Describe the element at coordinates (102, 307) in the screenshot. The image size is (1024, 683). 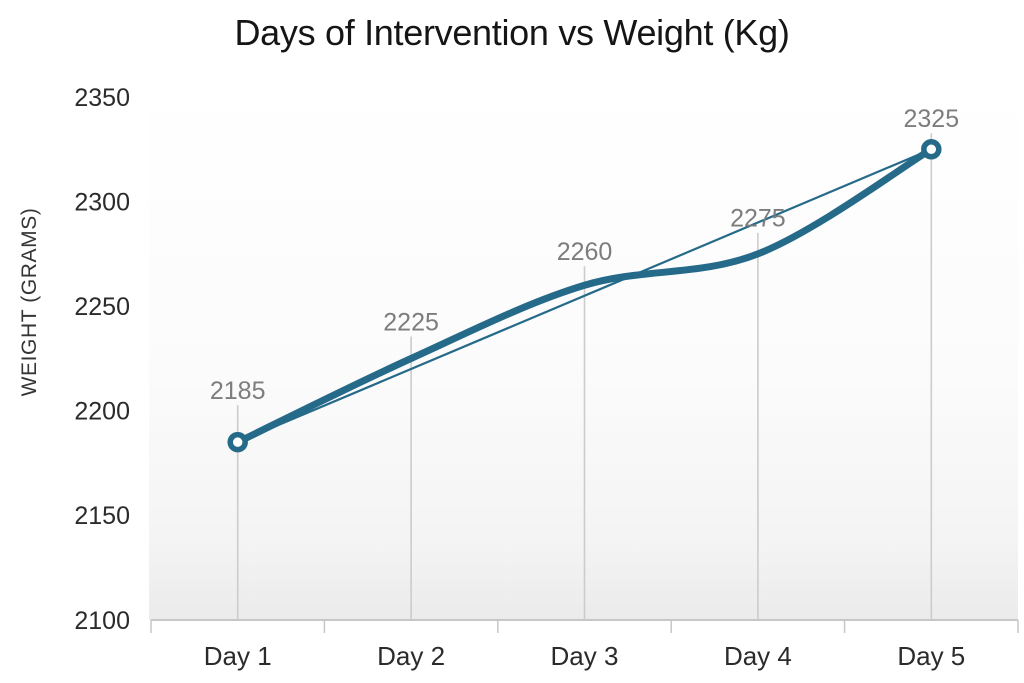
I see `y-tick-label: 2250` at that location.